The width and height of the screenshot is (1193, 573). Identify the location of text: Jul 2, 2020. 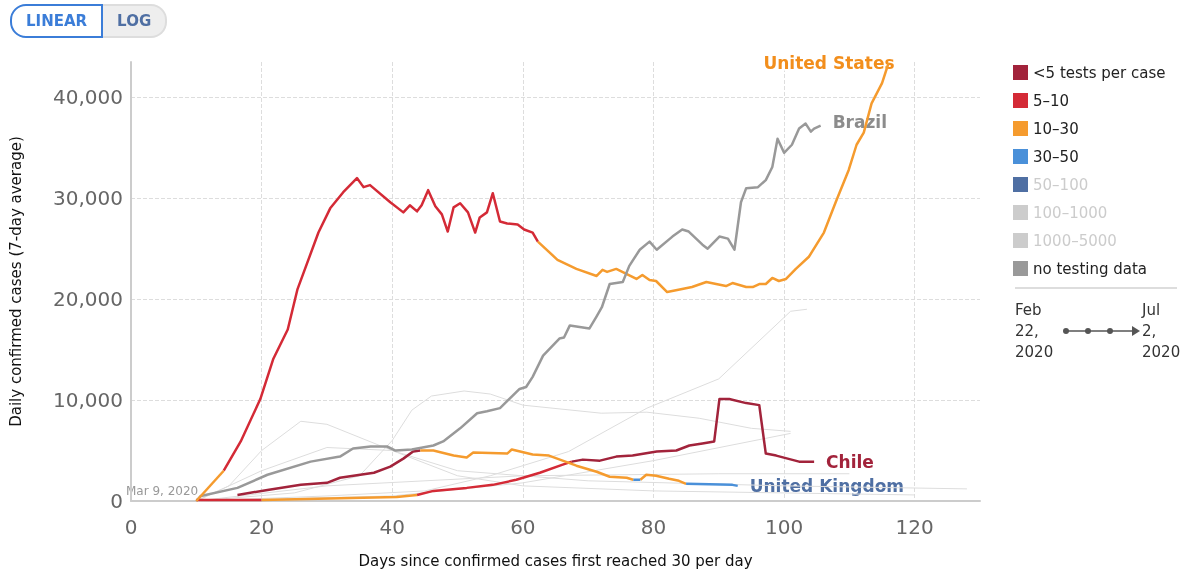
(1162, 331).